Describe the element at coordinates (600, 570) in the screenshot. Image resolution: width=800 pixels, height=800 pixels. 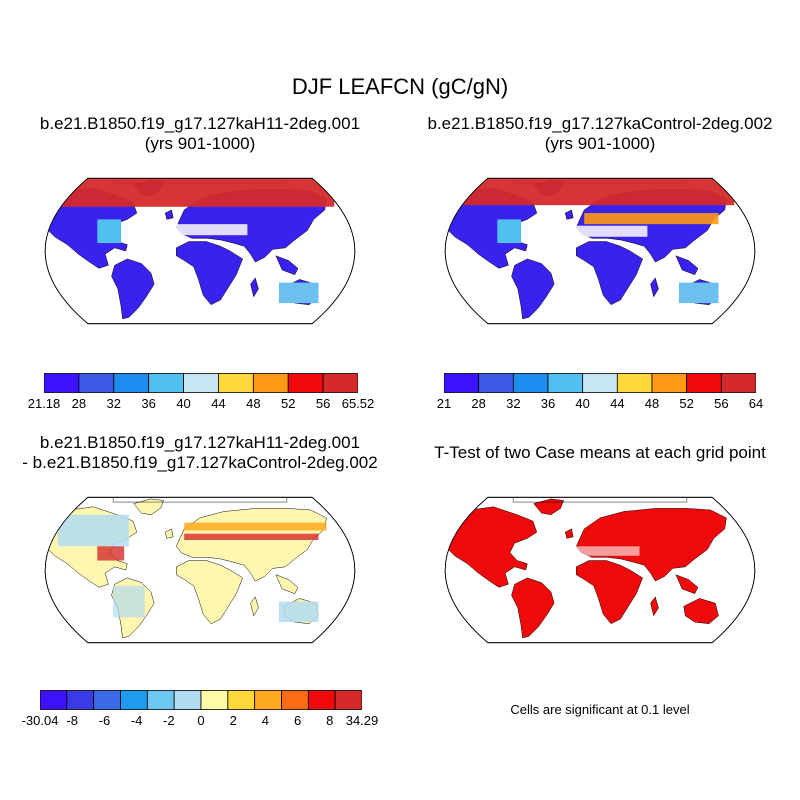
I see `map-ttest` at that location.